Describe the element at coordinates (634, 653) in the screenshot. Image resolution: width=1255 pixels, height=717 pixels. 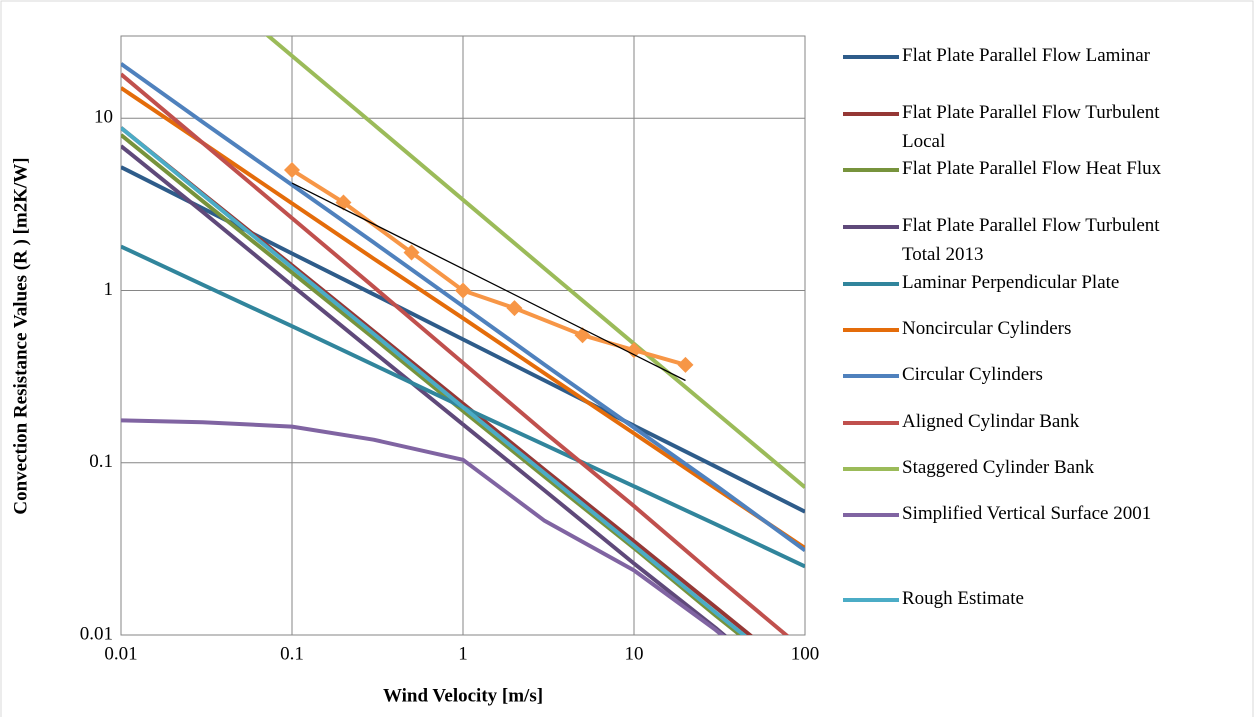
I see `x-tick-label: 10` at that location.